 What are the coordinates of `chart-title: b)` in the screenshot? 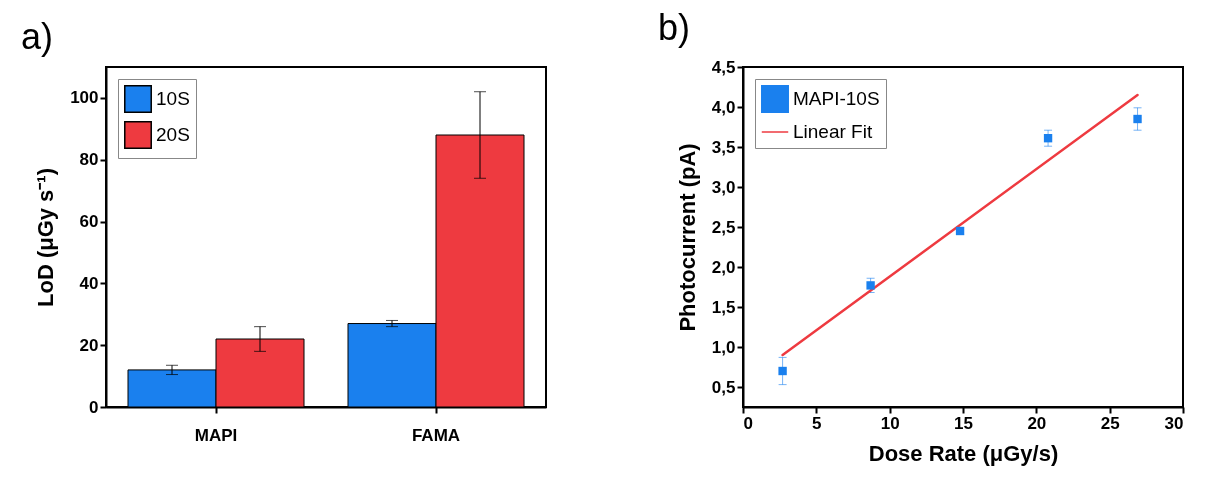 It's located at (674, 27).